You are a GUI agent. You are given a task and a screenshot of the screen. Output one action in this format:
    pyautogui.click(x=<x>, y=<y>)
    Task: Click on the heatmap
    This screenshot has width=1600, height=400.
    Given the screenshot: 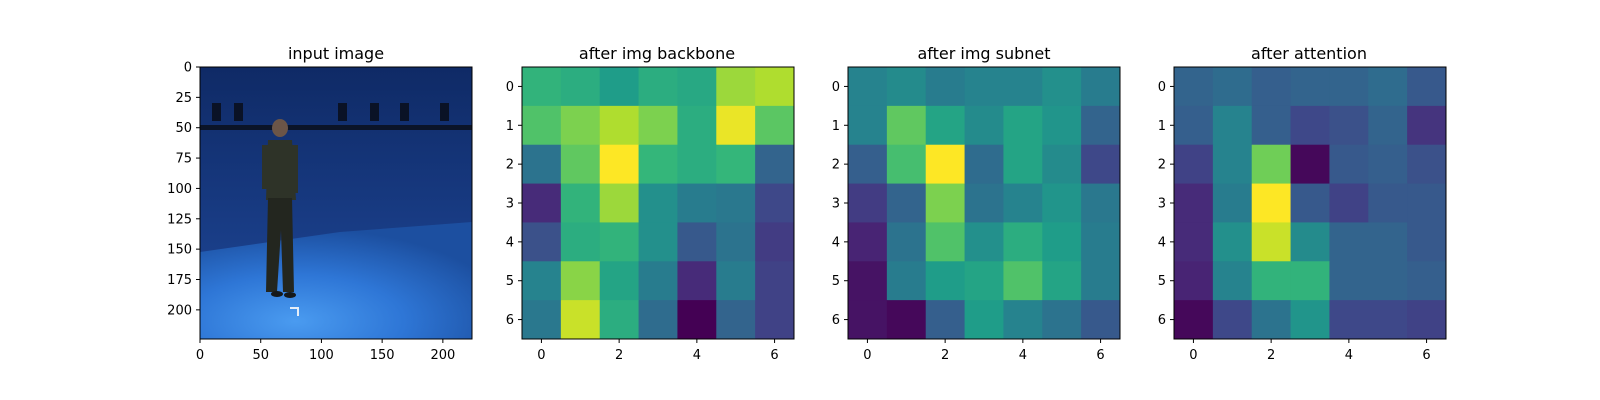 What is the action you would take?
    pyautogui.click(x=984, y=203)
    